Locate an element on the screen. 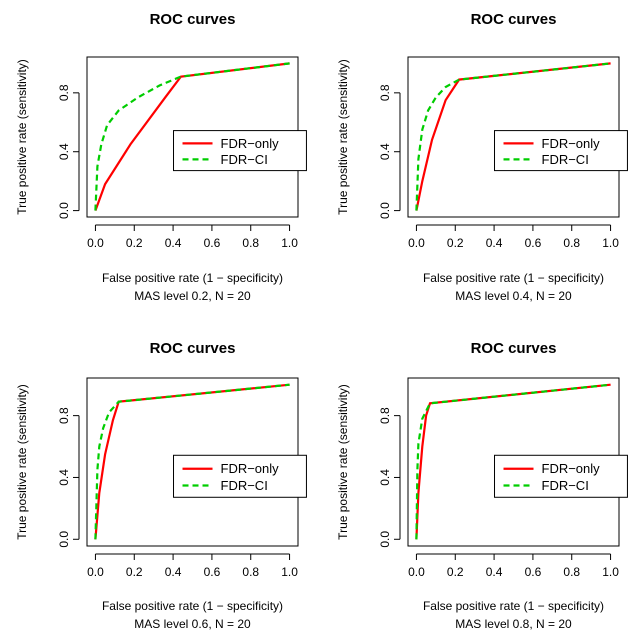 The image size is (639, 639). series-line-fdr-only is located at coordinates (513, 461).